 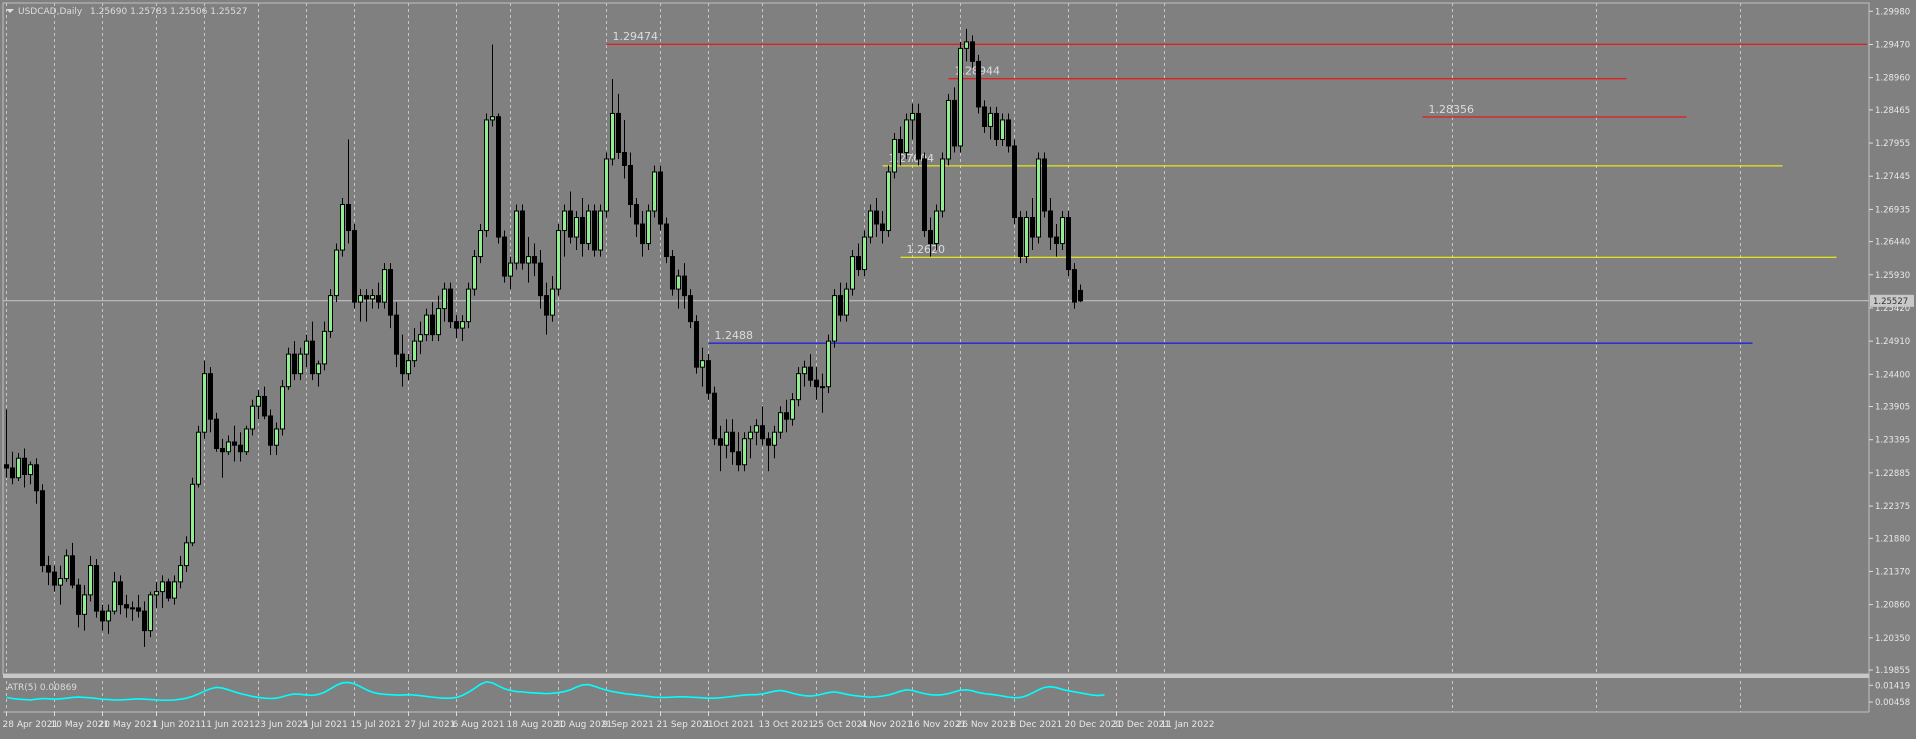 I want to click on time-tick-label: 1 Jun 2021, so click(x=177, y=725).